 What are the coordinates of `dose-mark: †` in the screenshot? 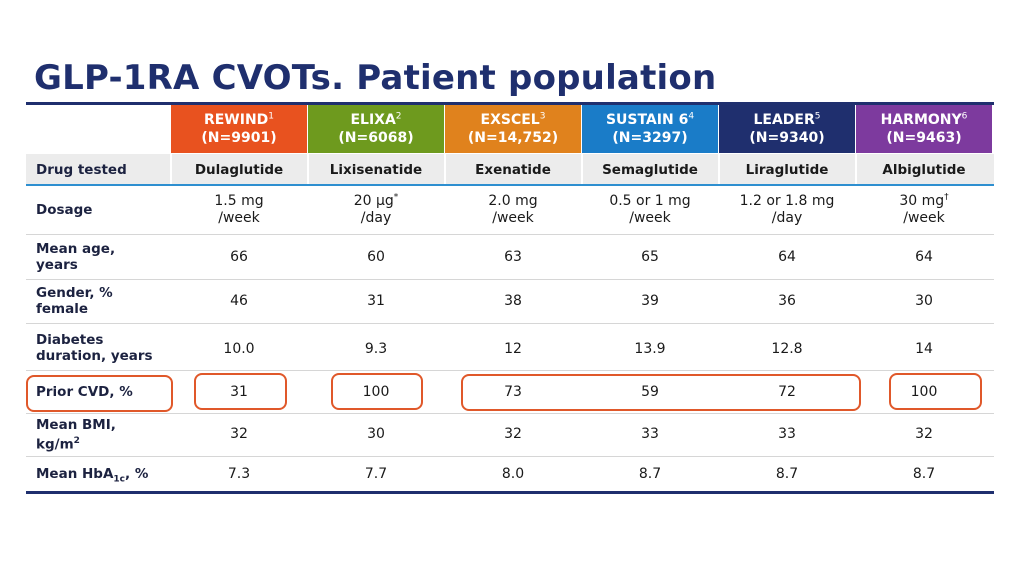 It's located at (946, 197).